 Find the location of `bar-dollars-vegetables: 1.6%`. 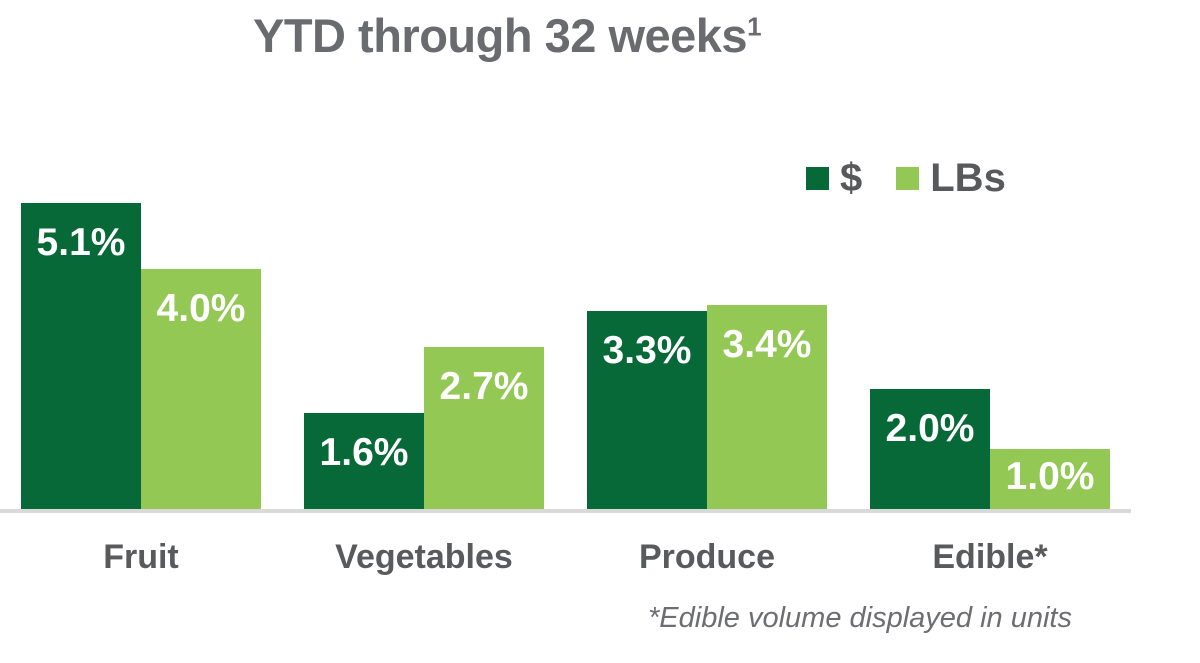

bar-dollars-vegetables: 1.6% is located at coordinates (364, 461).